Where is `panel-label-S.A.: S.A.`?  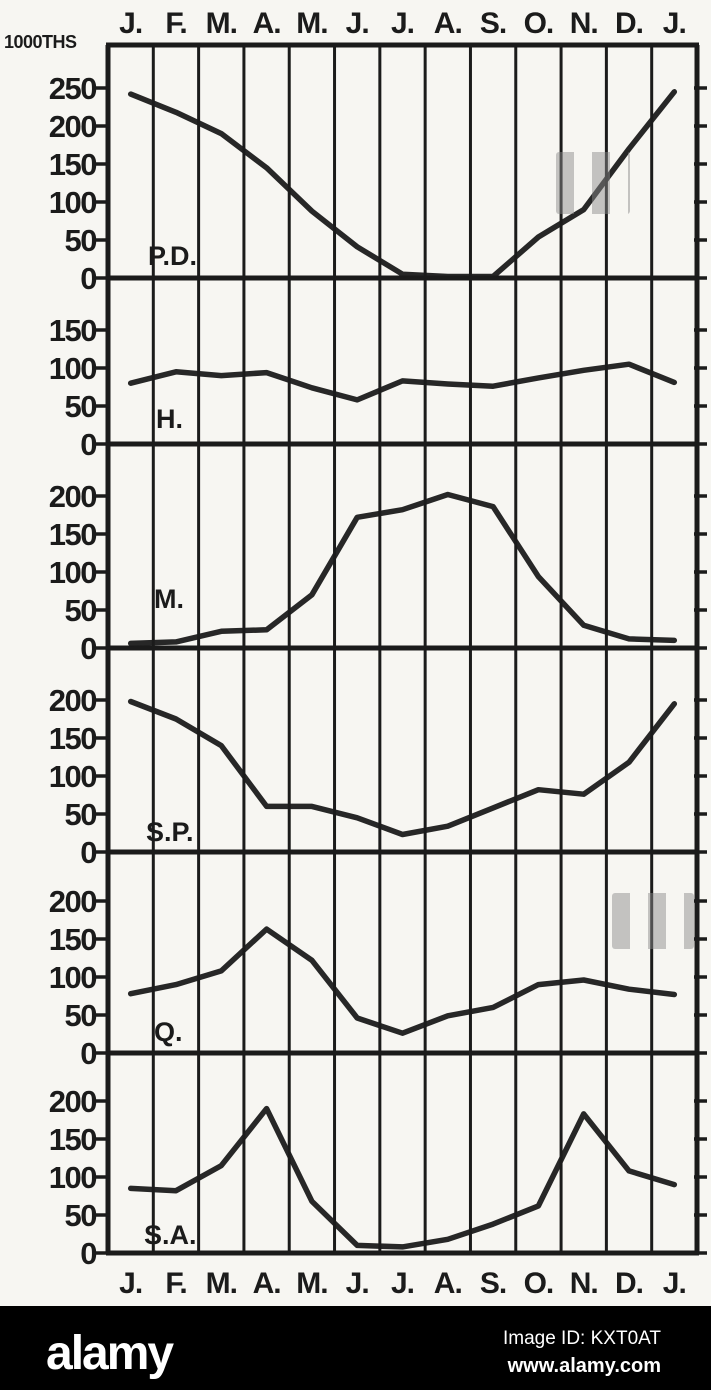 panel-label-S.A.: S.A. is located at coordinates (170, 1235).